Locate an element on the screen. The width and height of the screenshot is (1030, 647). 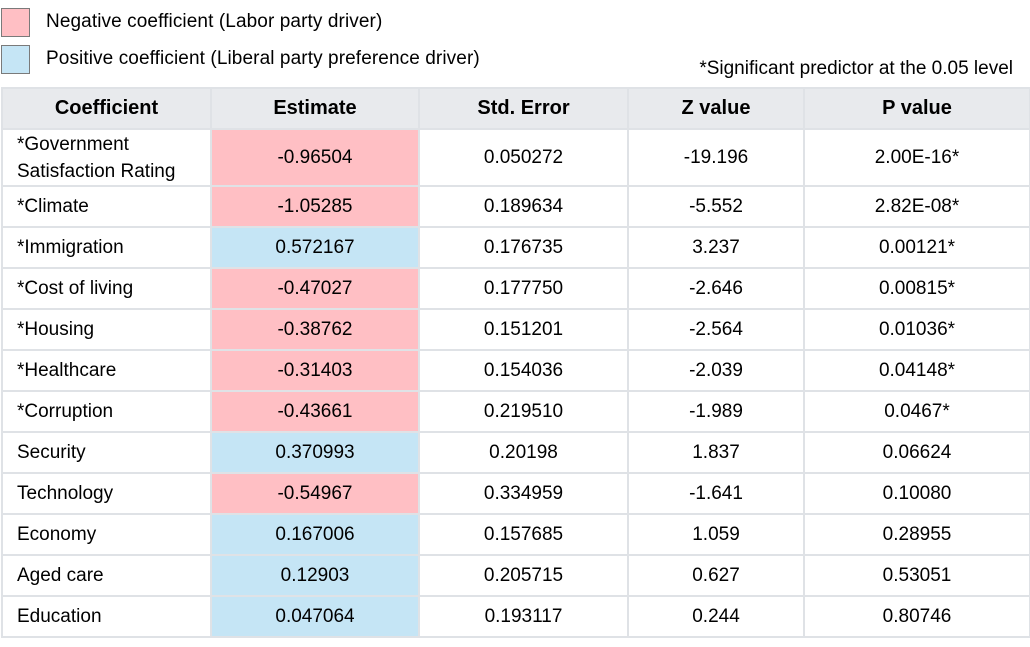
z-value-cell: -2.646 is located at coordinates (716, 288).